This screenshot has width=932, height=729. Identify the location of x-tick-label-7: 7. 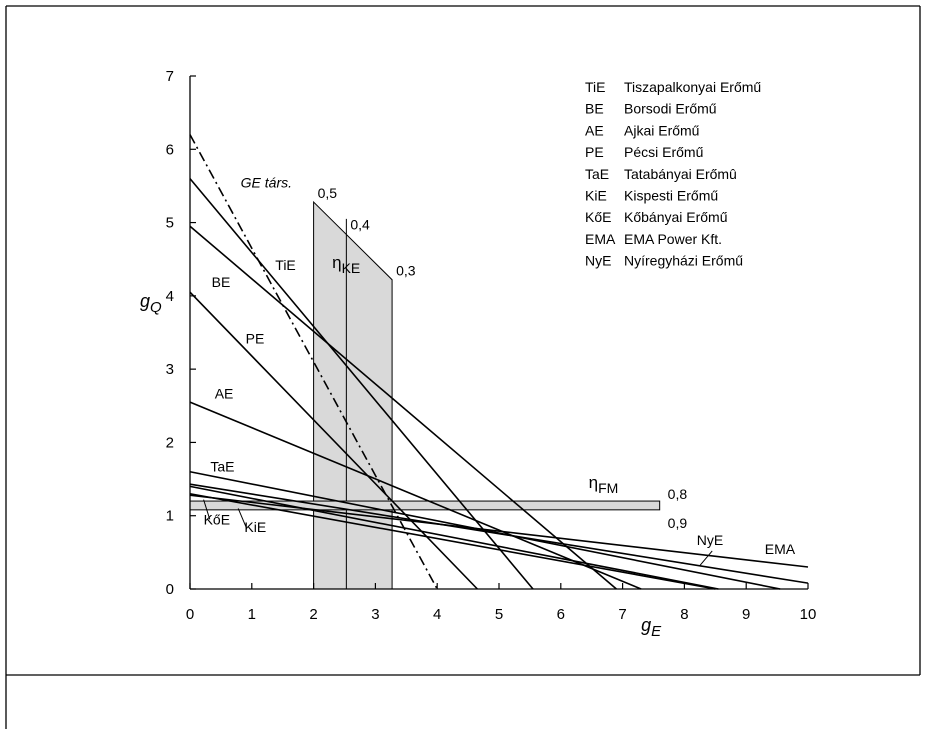
(622, 614).